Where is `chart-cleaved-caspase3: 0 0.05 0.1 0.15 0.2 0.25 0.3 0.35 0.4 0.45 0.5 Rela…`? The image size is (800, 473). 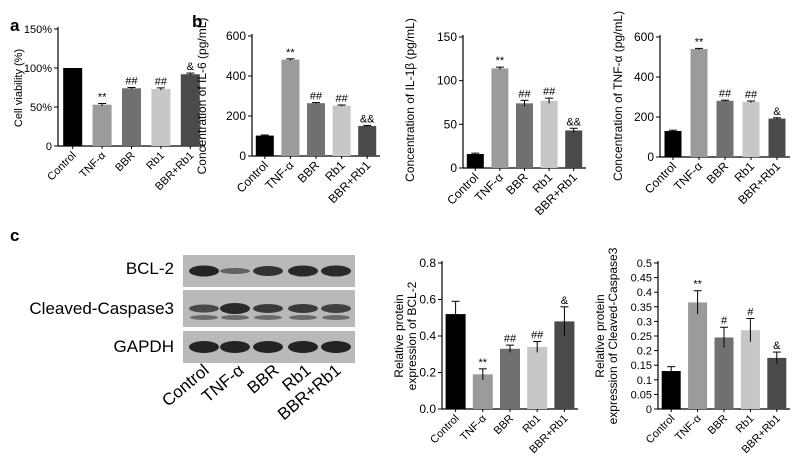
chart-cleaved-caspase3: 0 0.05 0.1 0.15 0.2 0.25 0.3 0.35 0.4 0.45 0.5 Rela… is located at coordinates (691, 351).